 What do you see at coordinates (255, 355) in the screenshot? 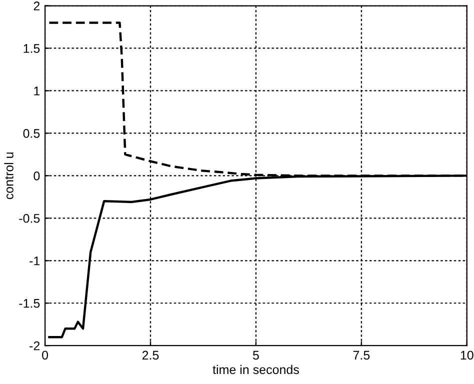
I see `x-tick-label: 5` at bounding box center [255, 355].